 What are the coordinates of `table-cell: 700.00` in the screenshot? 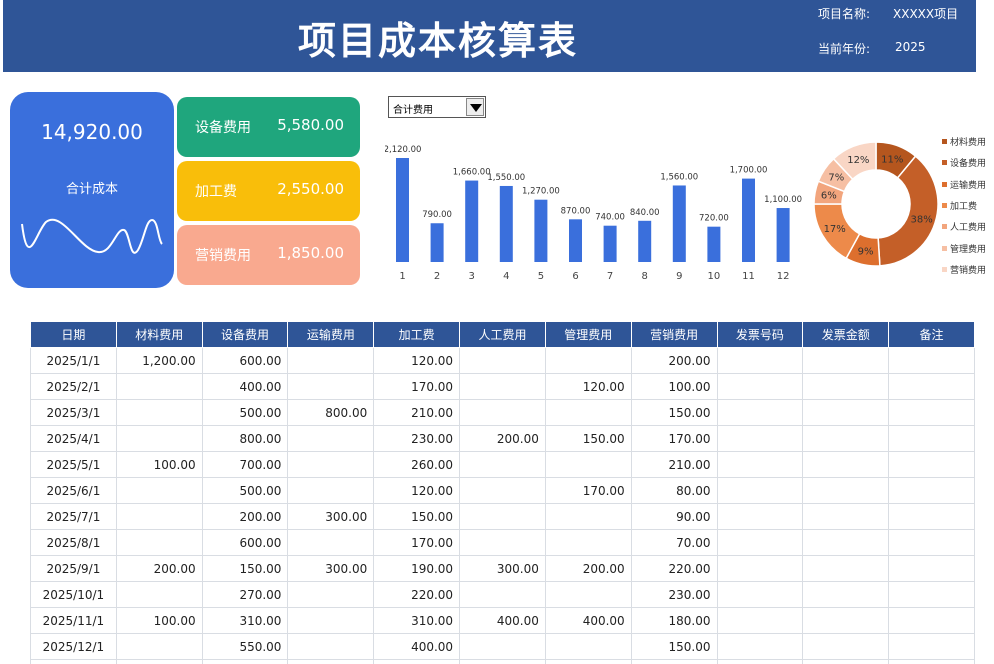 It's located at (245, 464).